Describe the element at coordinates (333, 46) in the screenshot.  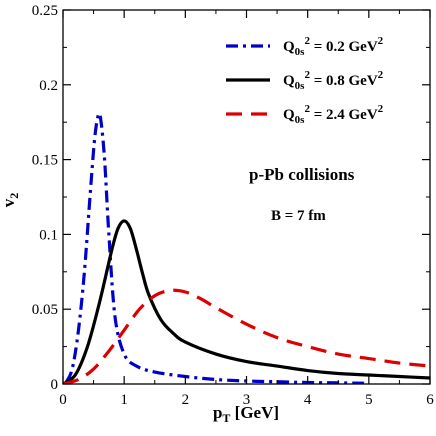
I see `legend-label-1: Q0s2 = 0.2 GeV2` at that location.